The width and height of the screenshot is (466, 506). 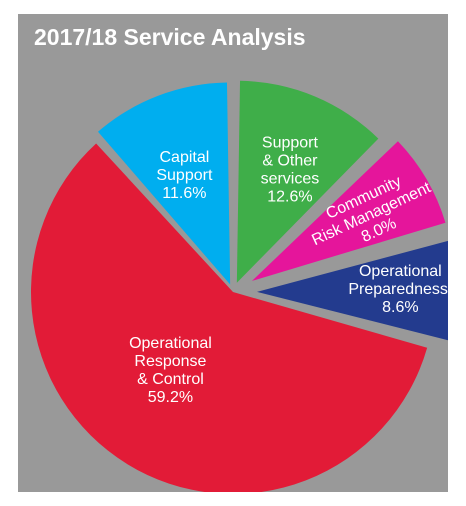 What do you see at coordinates (290, 178) in the screenshot?
I see `slice-name-label: services` at bounding box center [290, 178].